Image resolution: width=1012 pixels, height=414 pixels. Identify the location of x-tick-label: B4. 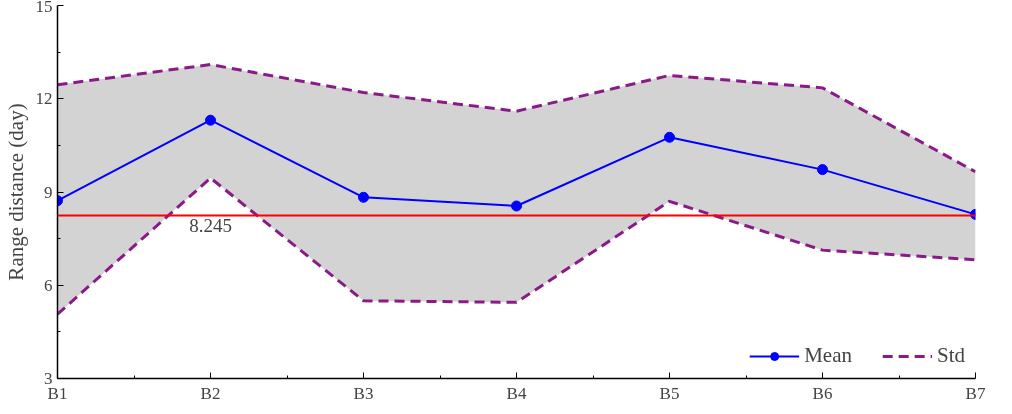
(516, 393).